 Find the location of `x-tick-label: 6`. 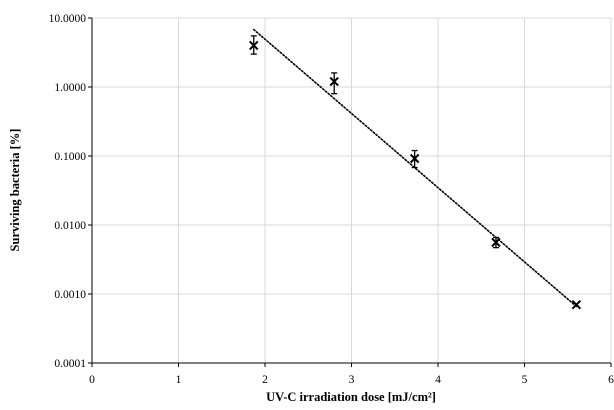

x-tick-label: 6 is located at coordinates (611, 380).